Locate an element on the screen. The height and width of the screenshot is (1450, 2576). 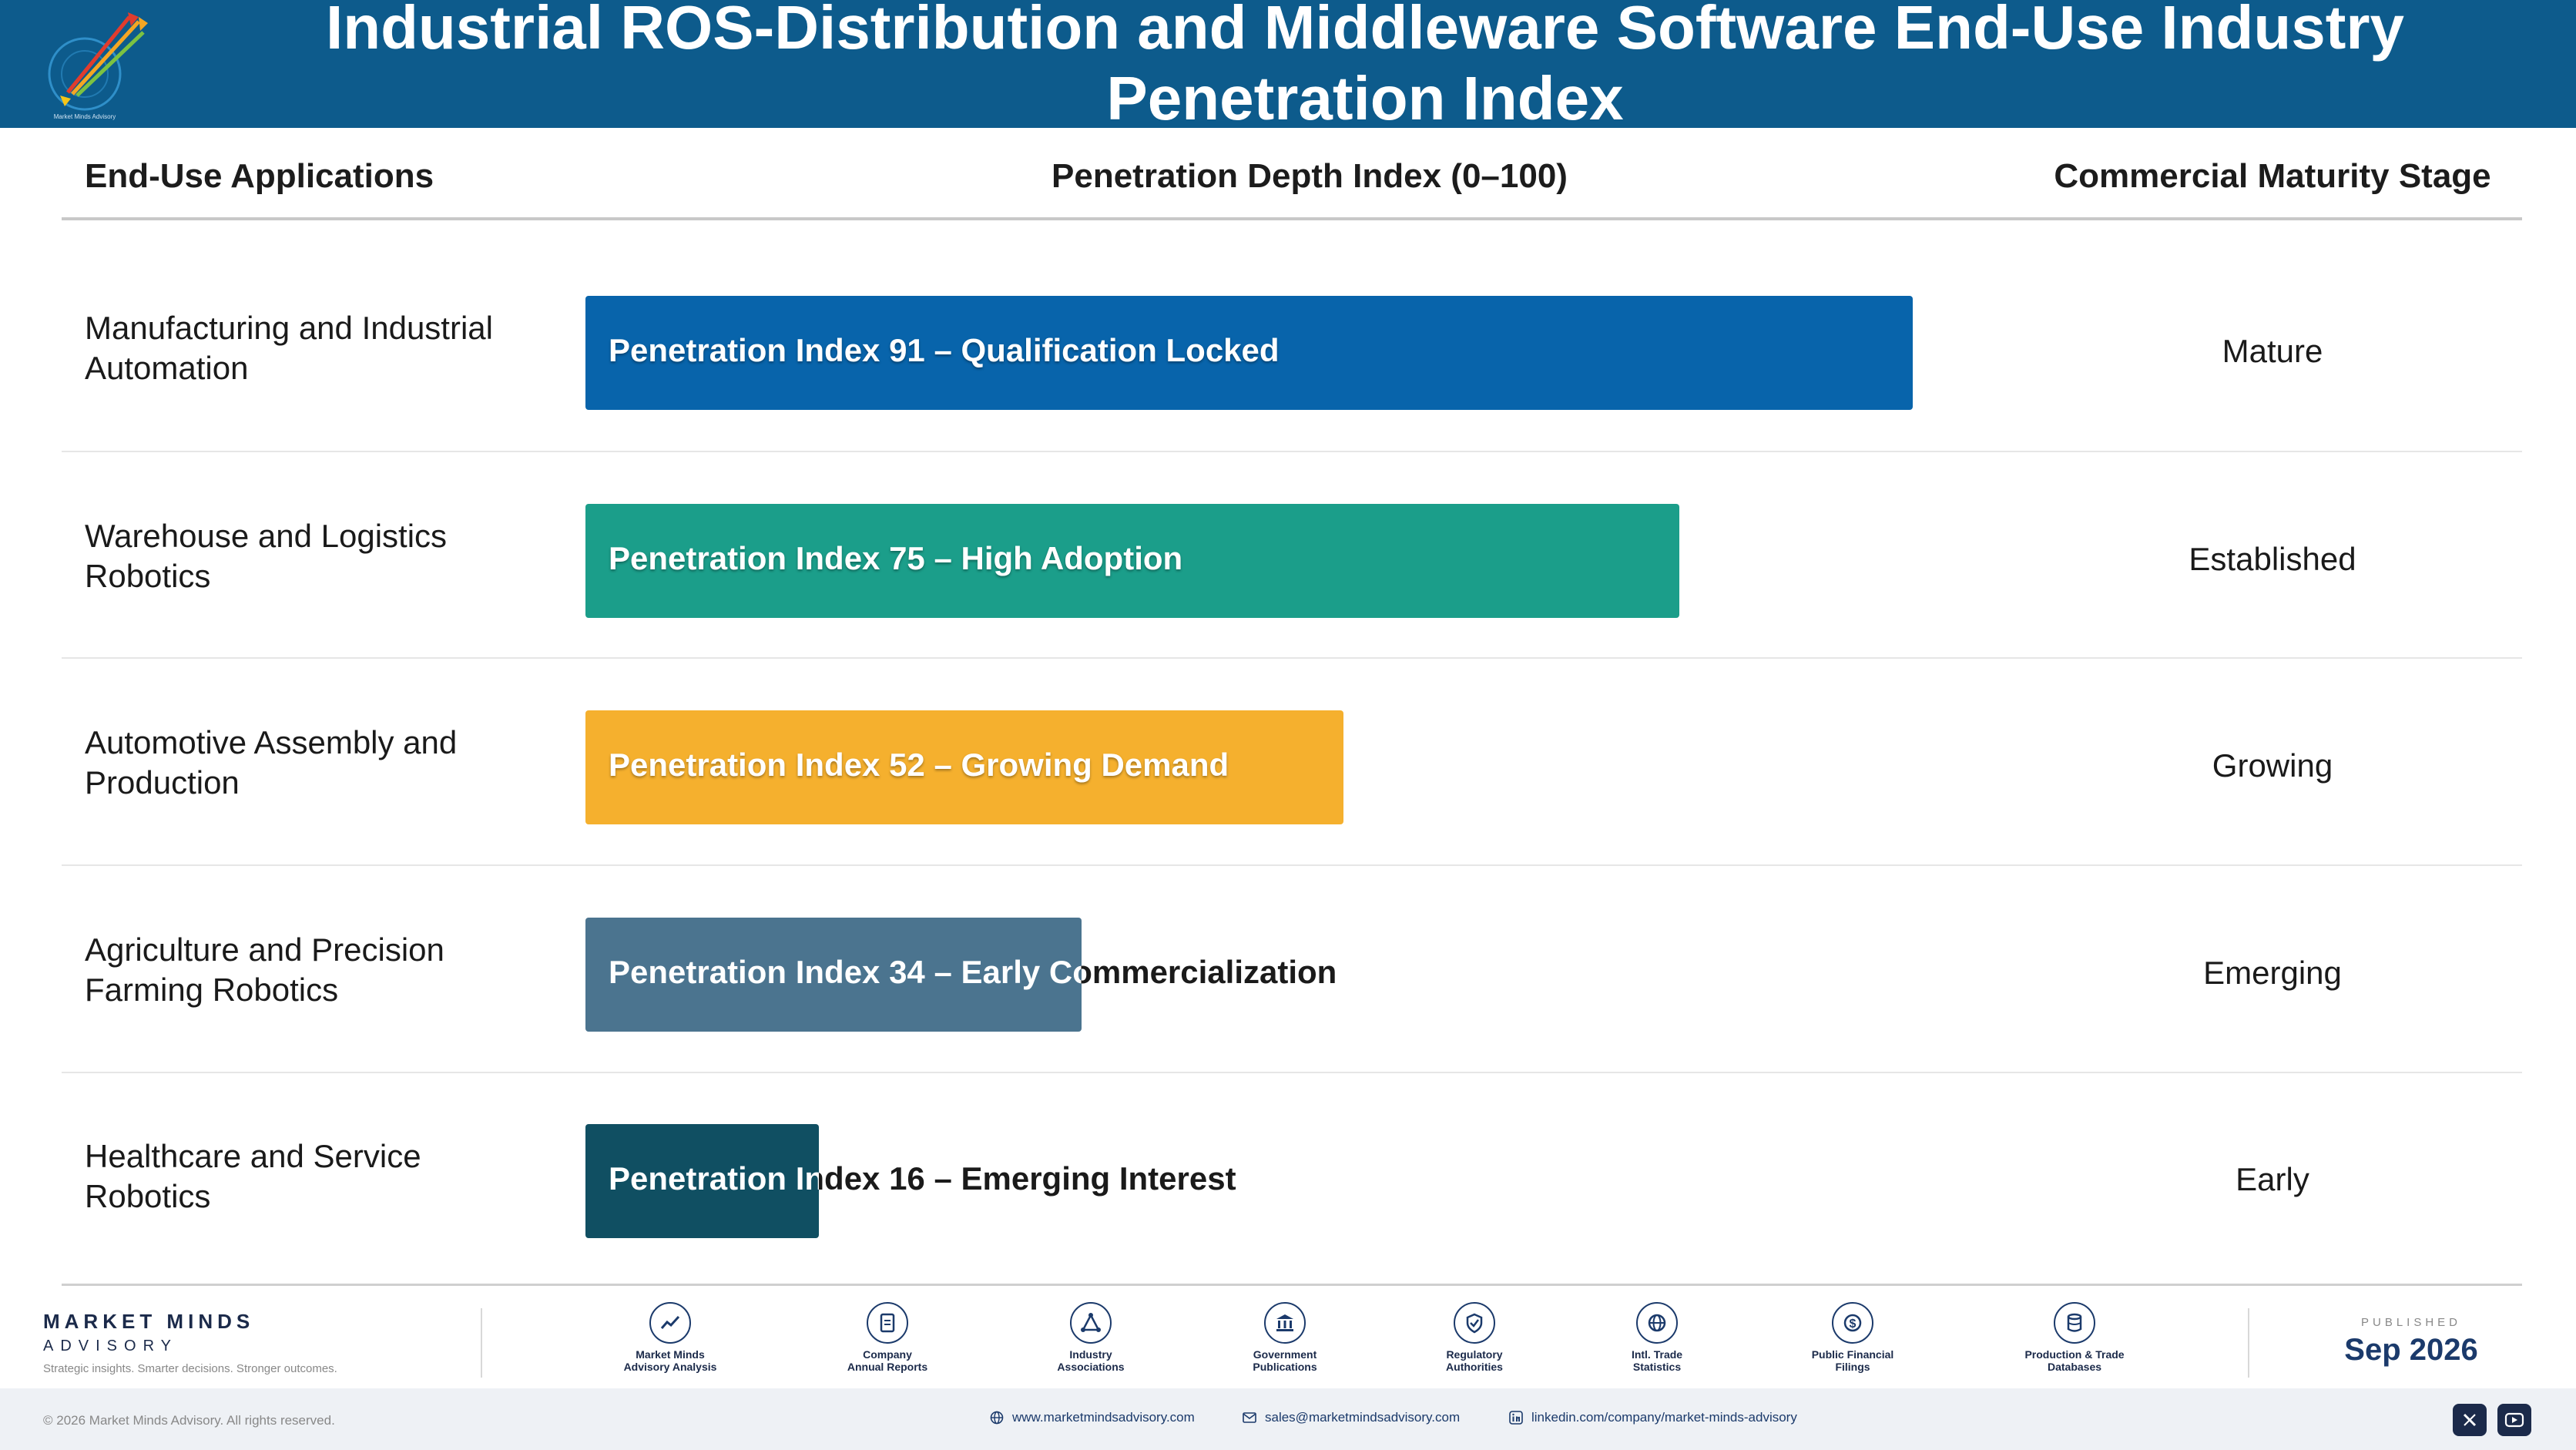
source-trade-databases: Production & Trade Databases is located at coordinates (2074, 1337).